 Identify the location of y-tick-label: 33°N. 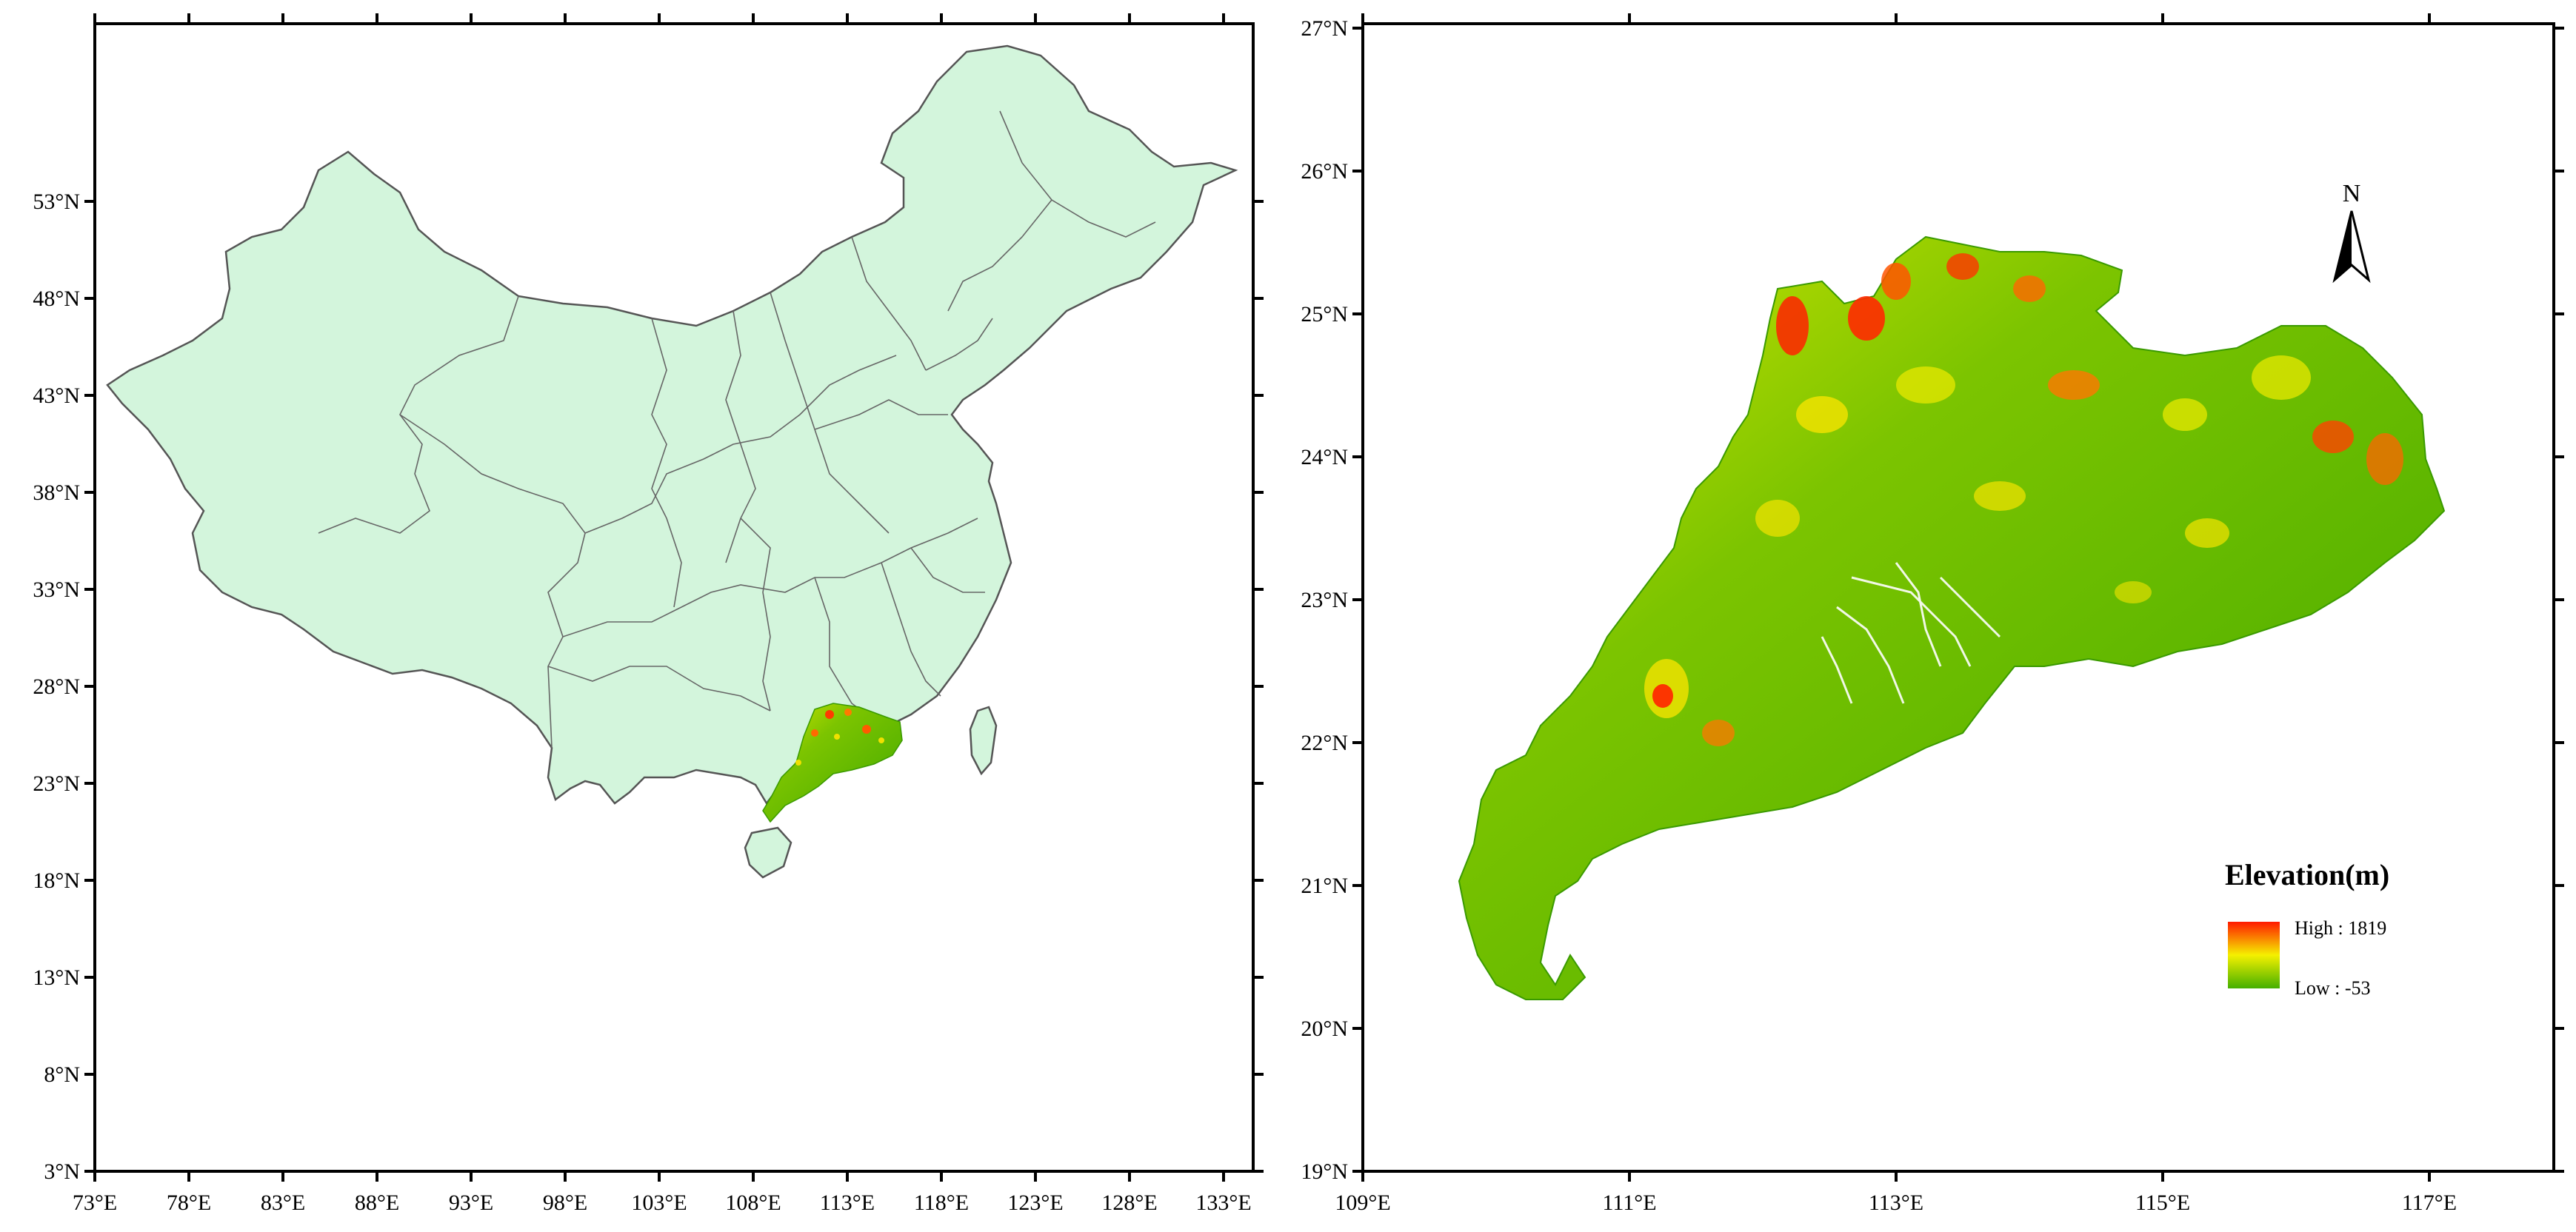
(56, 590).